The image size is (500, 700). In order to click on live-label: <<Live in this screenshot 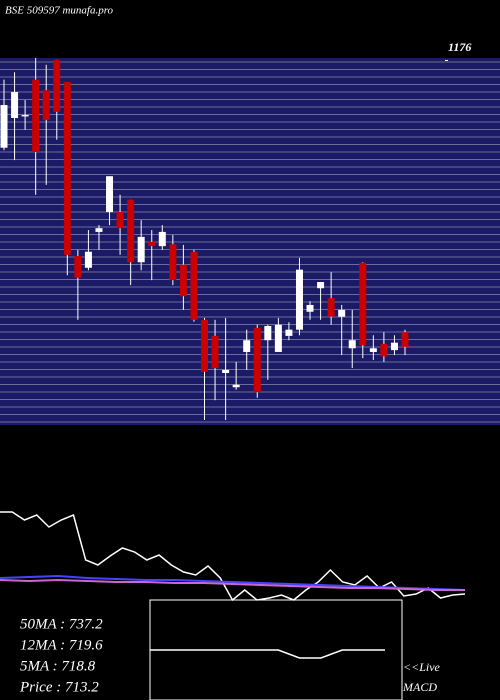, I will do `click(422, 667)`.